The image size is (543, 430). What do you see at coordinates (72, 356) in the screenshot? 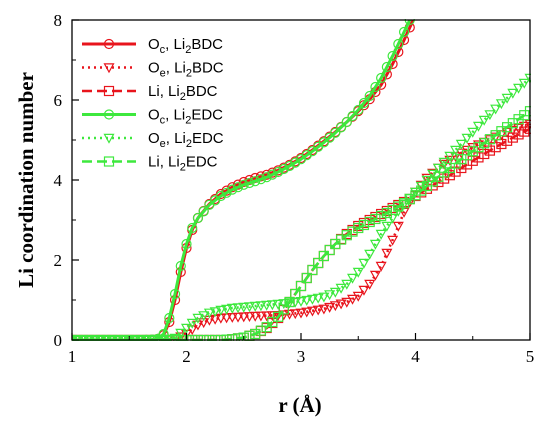
I see `x-tick-label: 1` at bounding box center [72, 356].